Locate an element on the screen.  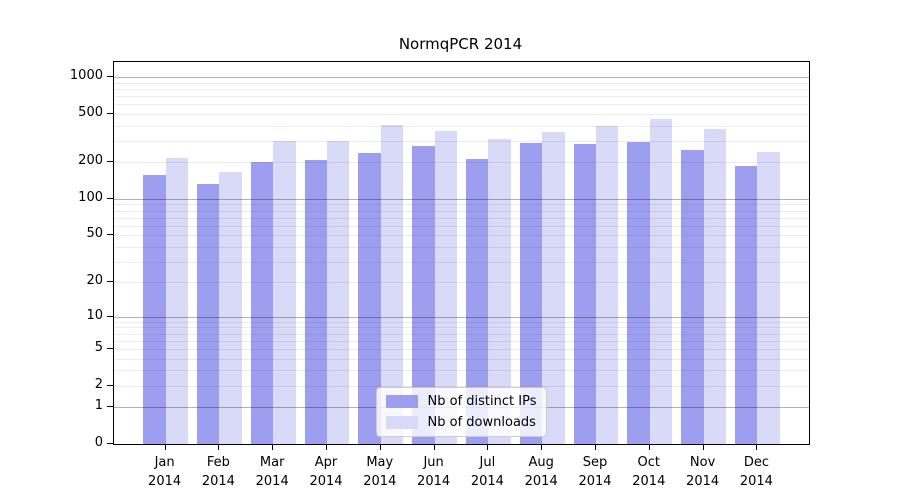
y-tick-label: 0 is located at coordinates (98, 442).